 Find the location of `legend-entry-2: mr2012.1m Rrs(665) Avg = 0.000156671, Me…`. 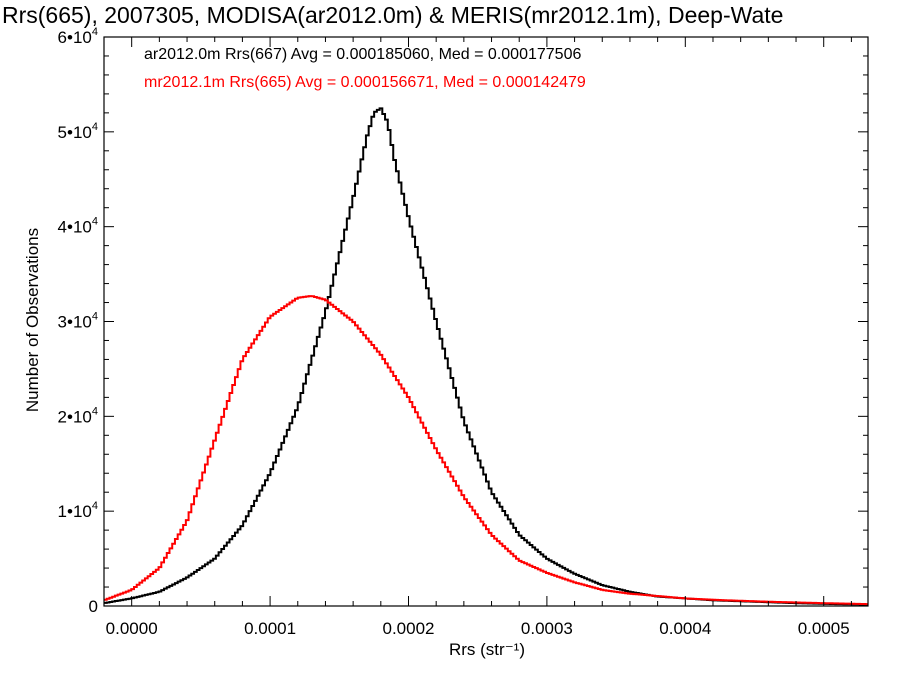

legend-entry-2: mr2012.1m Rrs(665) Avg = 0.000156671, Me… is located at coordinates (365, 82).